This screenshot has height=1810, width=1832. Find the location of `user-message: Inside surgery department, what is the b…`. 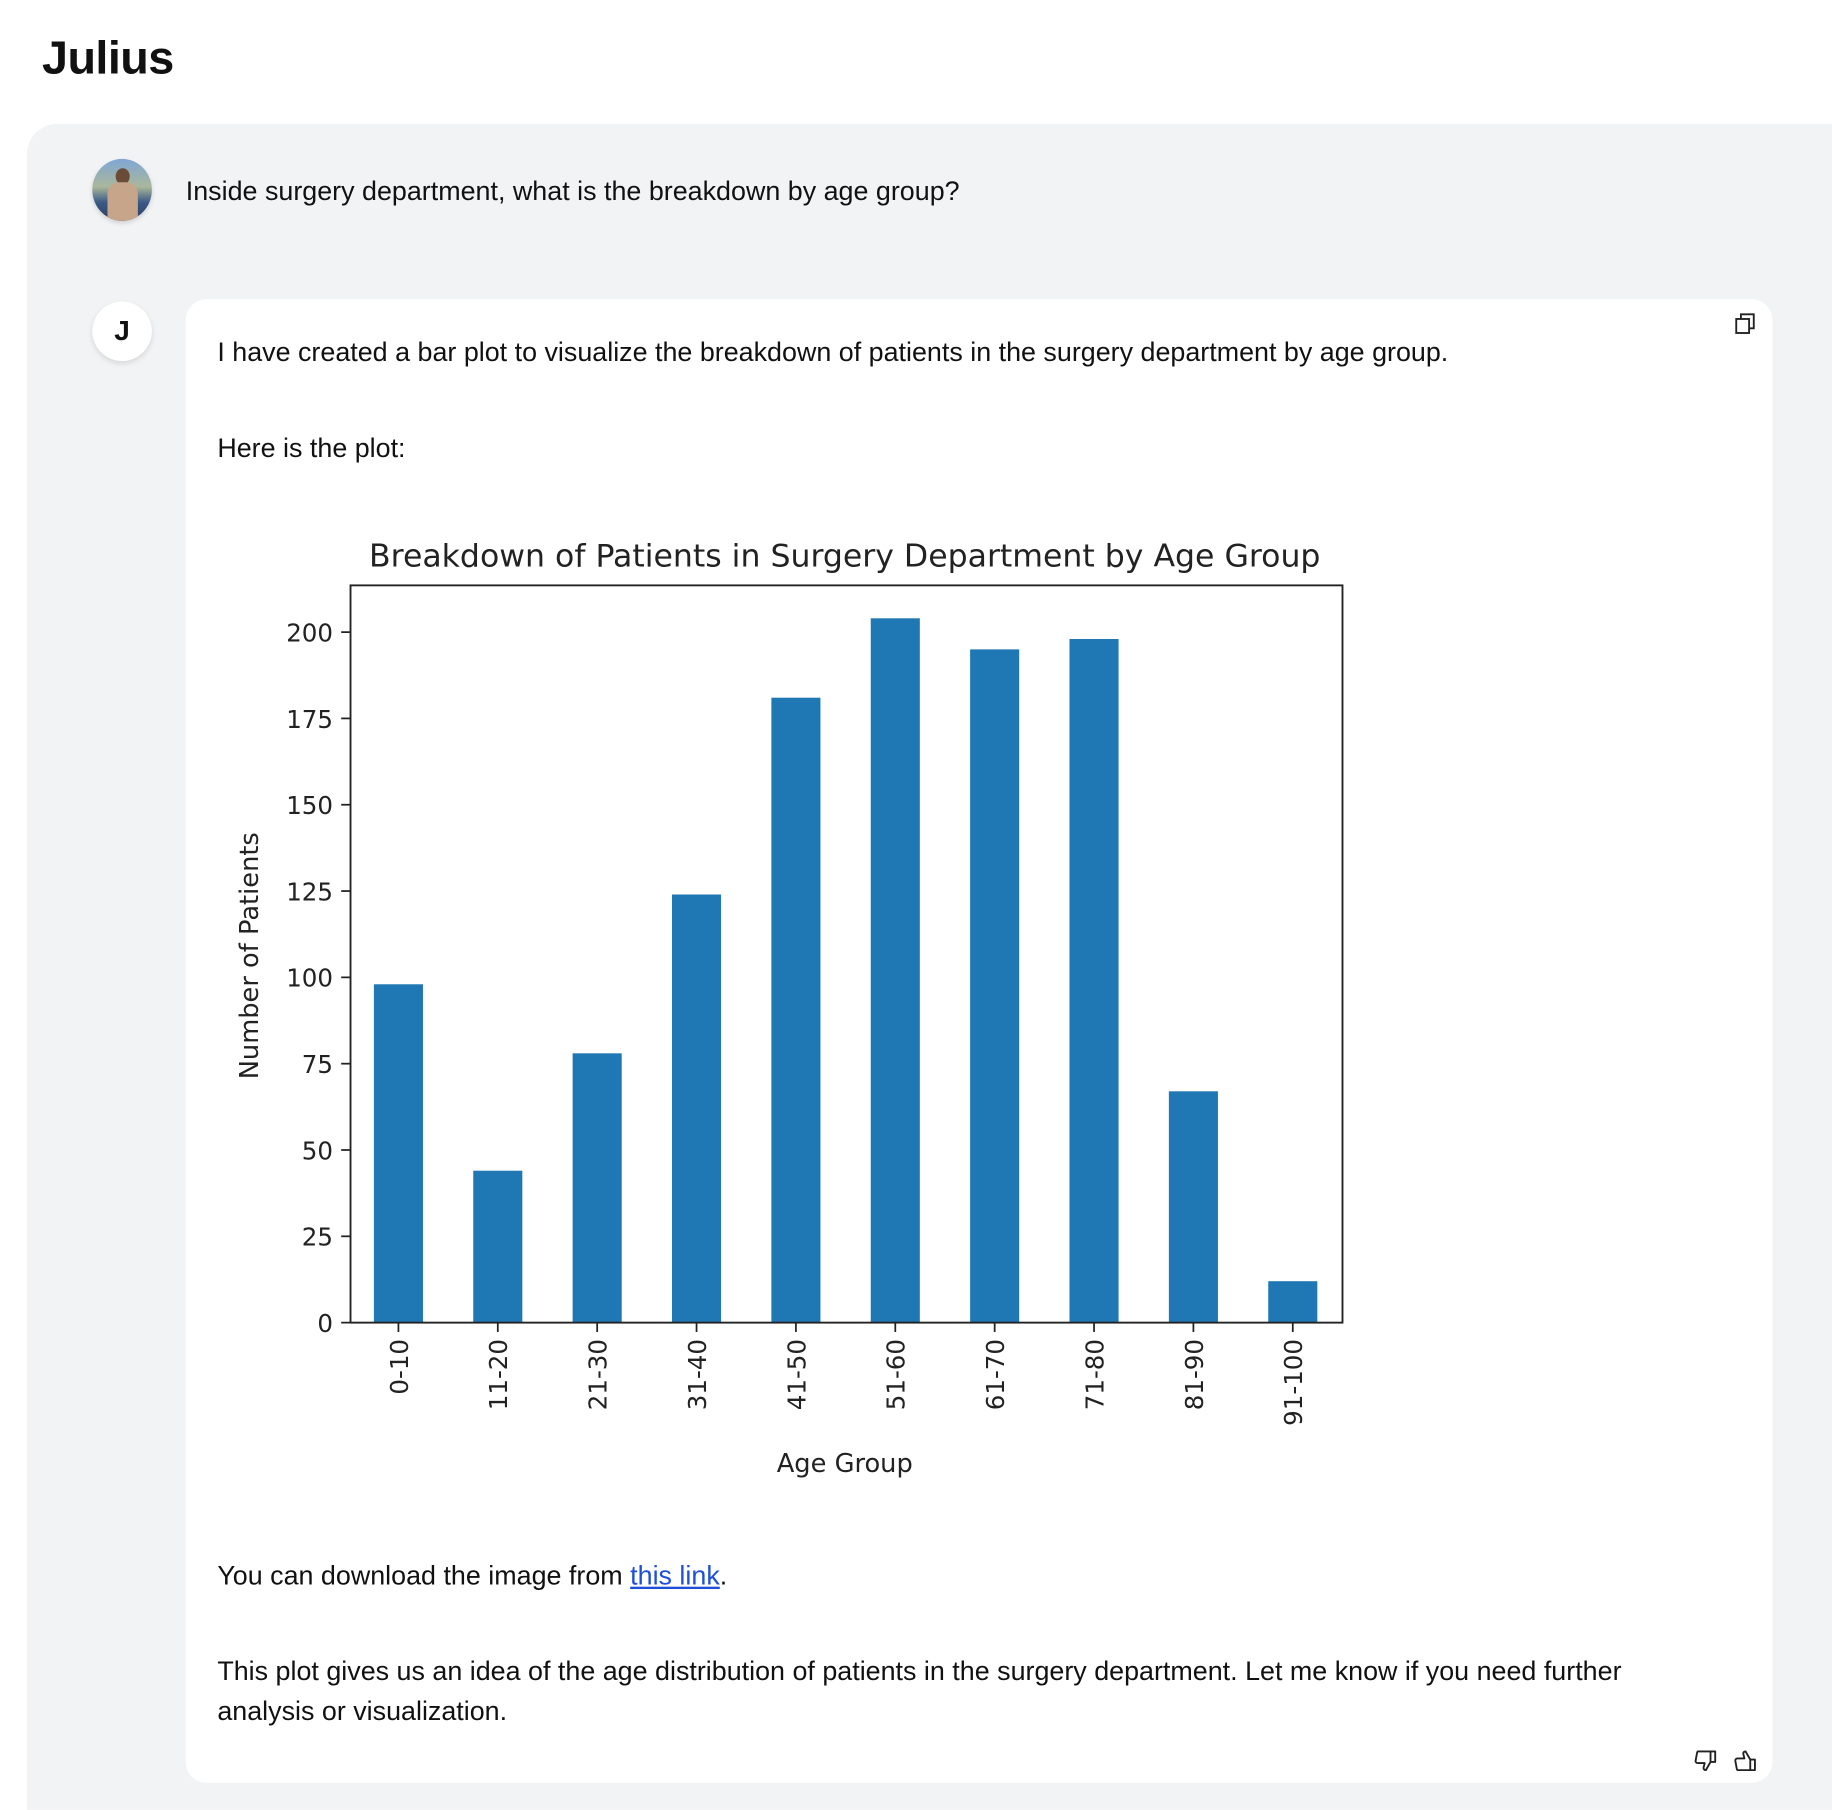

user-message: Inside surgery department, what is the b… is located at coordinates (572, 190).